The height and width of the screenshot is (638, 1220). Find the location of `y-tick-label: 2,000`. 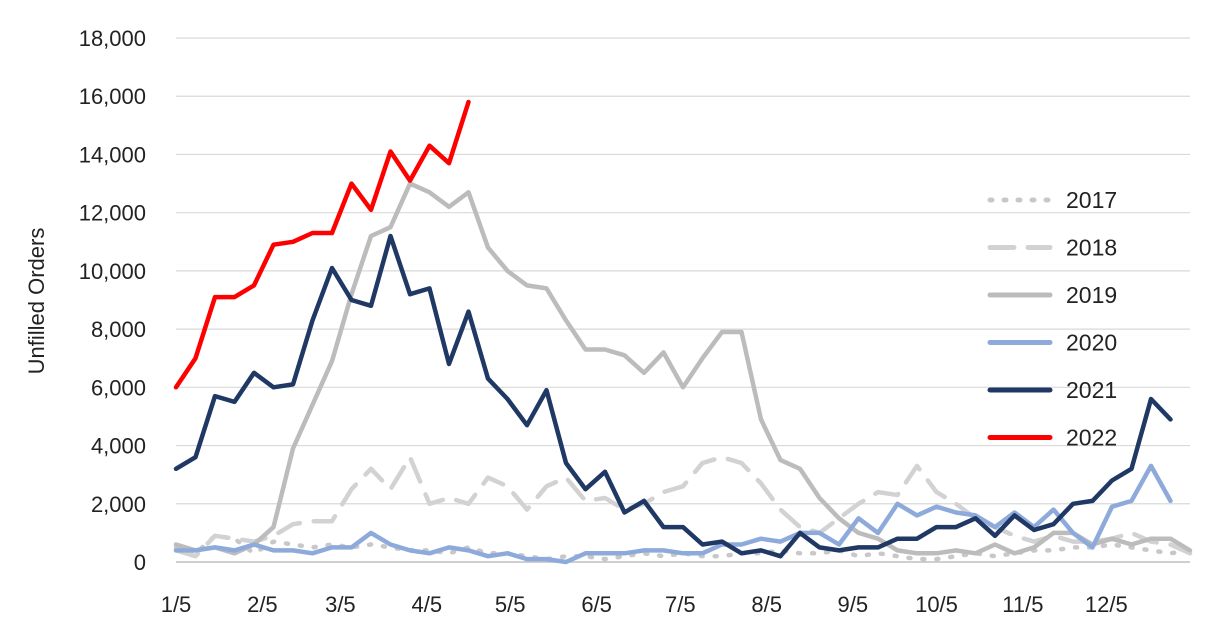

y-tick-label: 2,000 is located at coordinates (118, 504).